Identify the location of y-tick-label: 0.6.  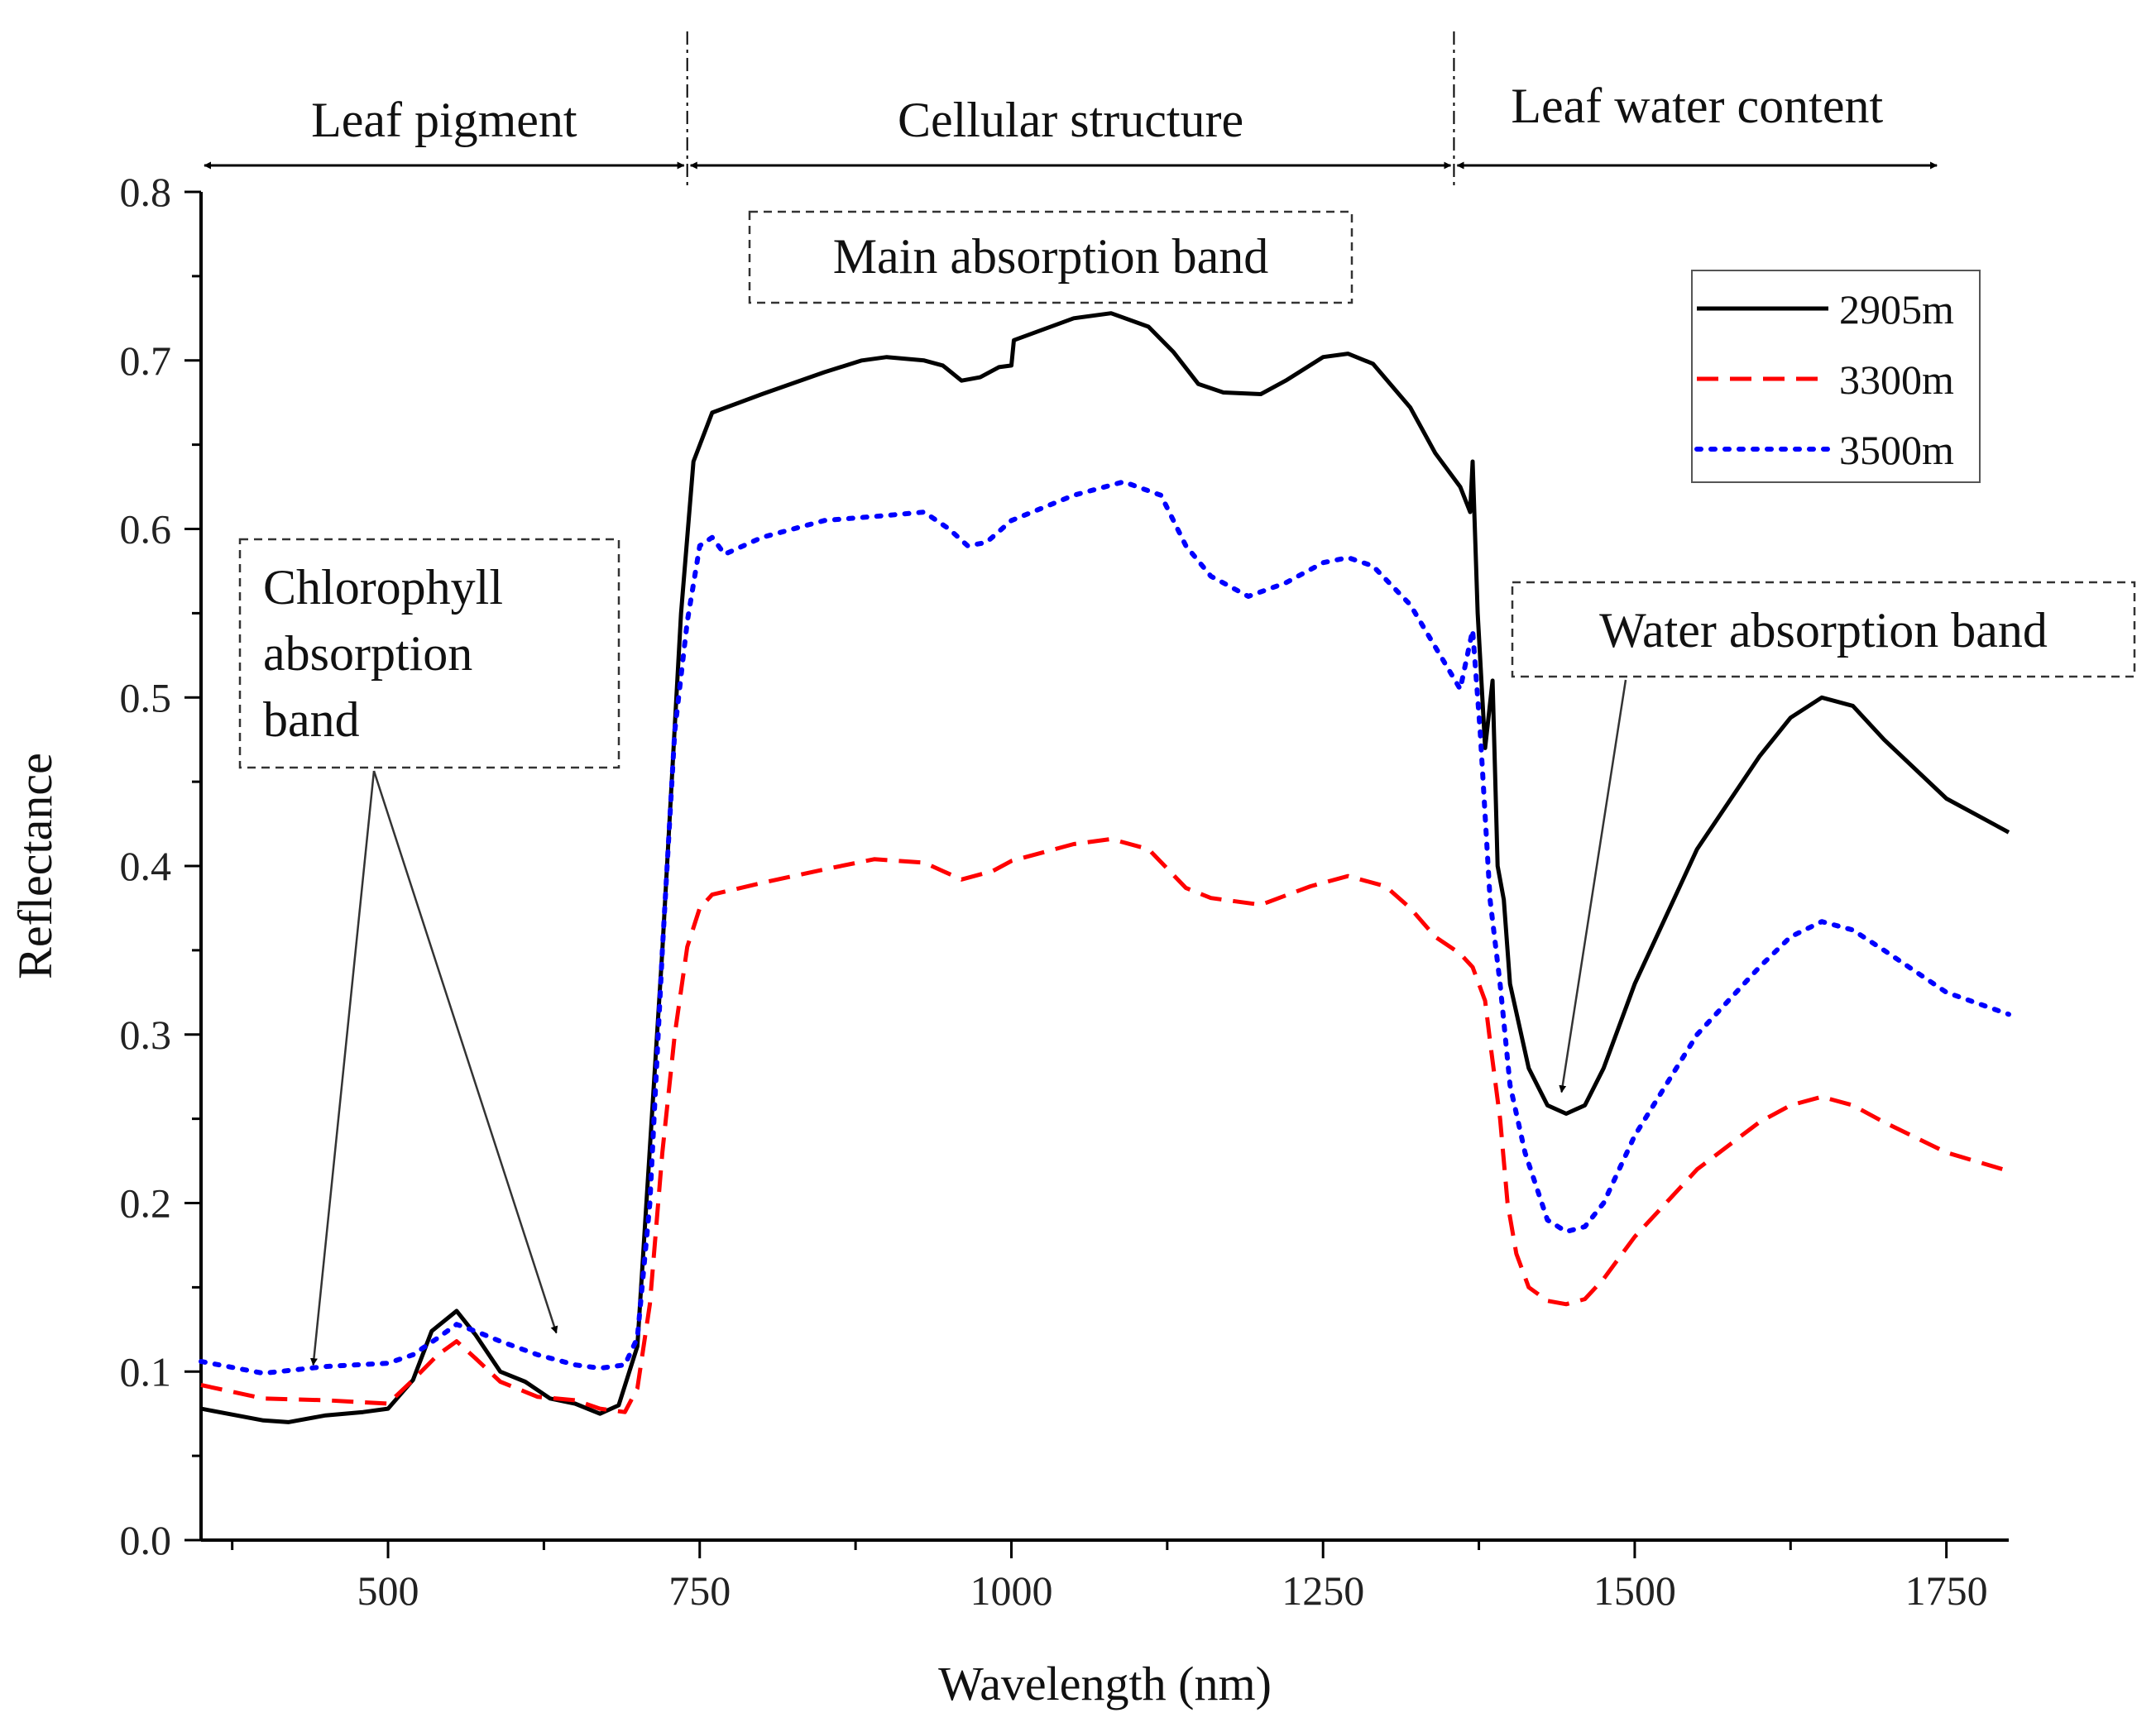
(146, 529).